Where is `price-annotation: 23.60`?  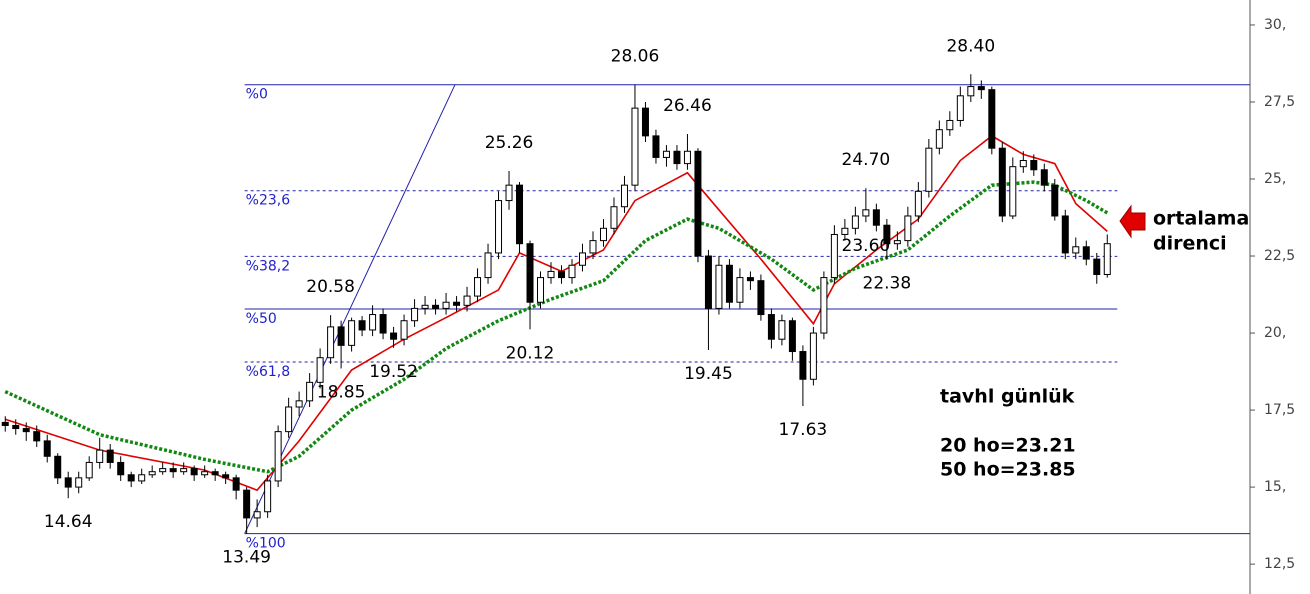 price-annotation: 23.60 is located at coordinates (866, 246).